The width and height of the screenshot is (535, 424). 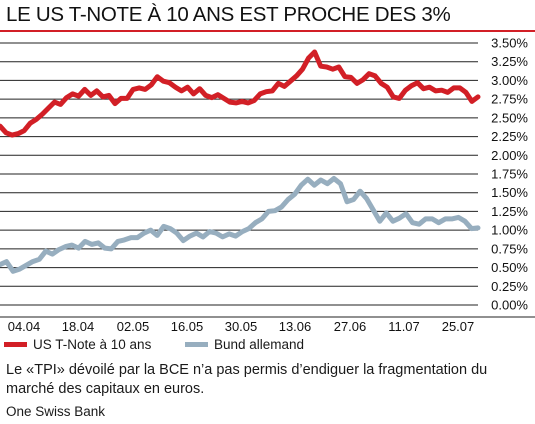 I want to click on legend-item-bund: Bund allemand, so click(x=244, y=344).